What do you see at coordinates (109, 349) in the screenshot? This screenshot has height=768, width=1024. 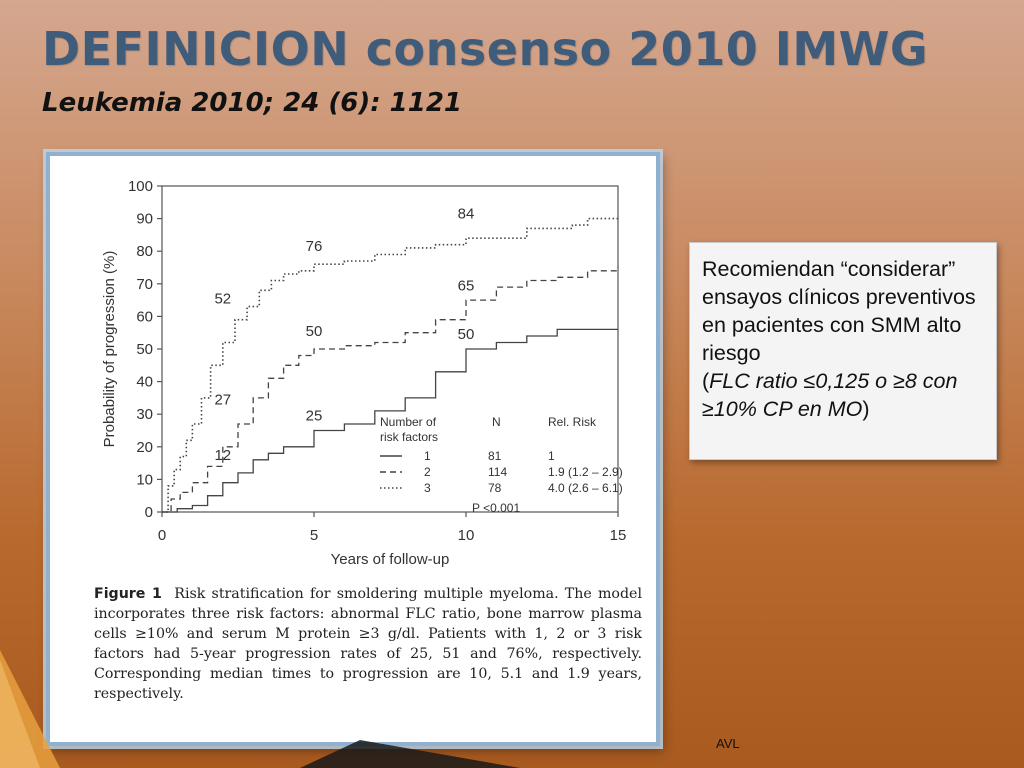 I see `y-axis-label: Probability of progression (%)` at bounding box center [109, 349].